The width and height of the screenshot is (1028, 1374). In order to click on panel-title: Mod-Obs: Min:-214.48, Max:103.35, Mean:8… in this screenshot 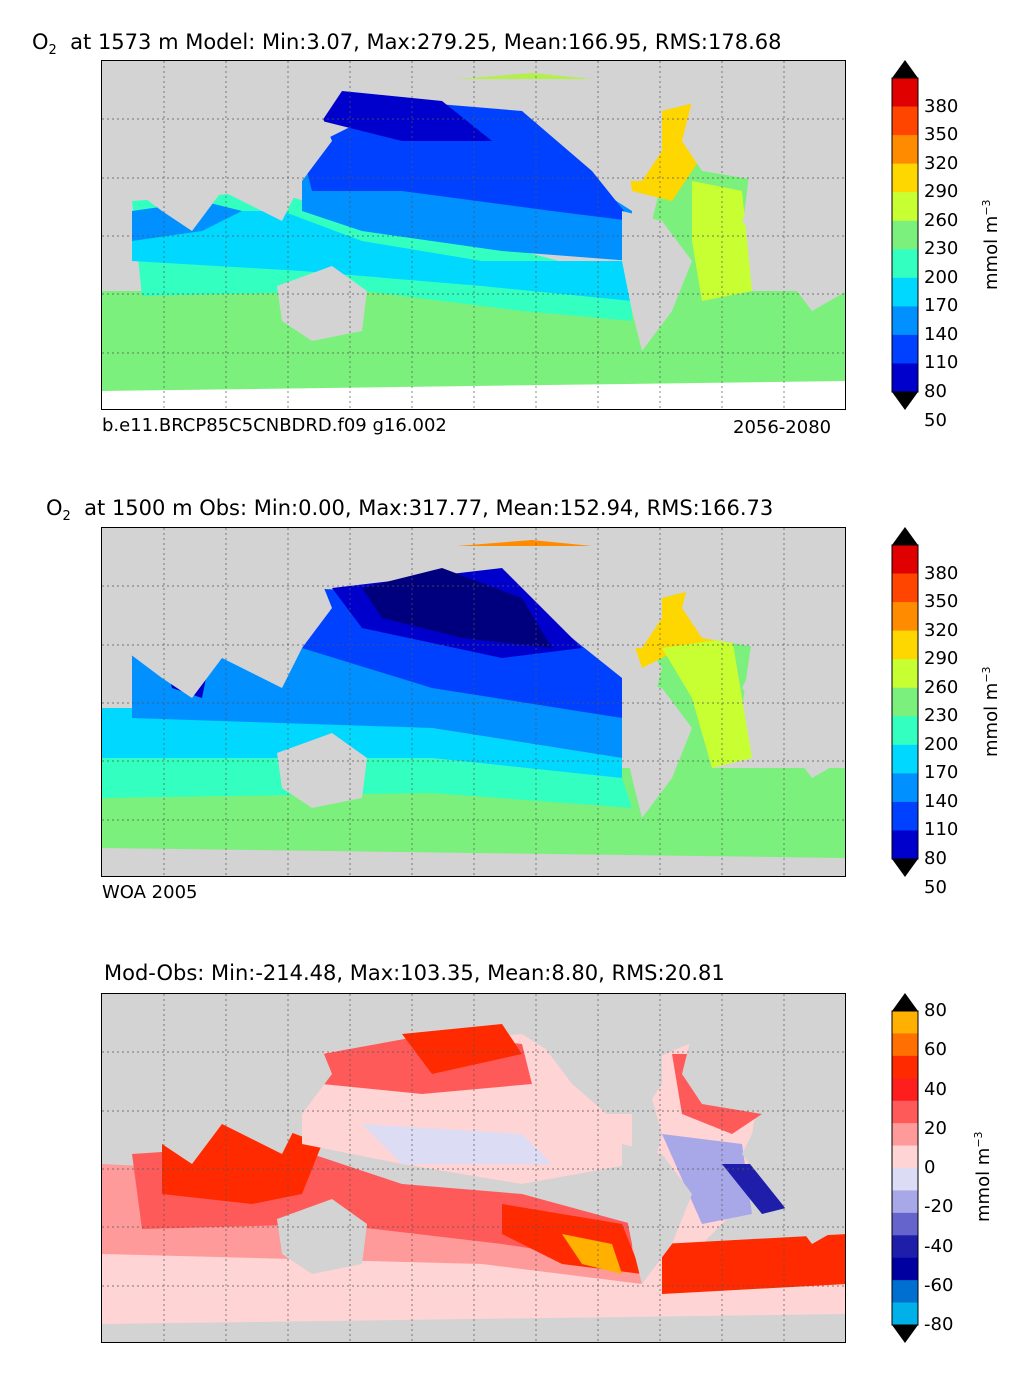, I will do `click(414, 973)`.